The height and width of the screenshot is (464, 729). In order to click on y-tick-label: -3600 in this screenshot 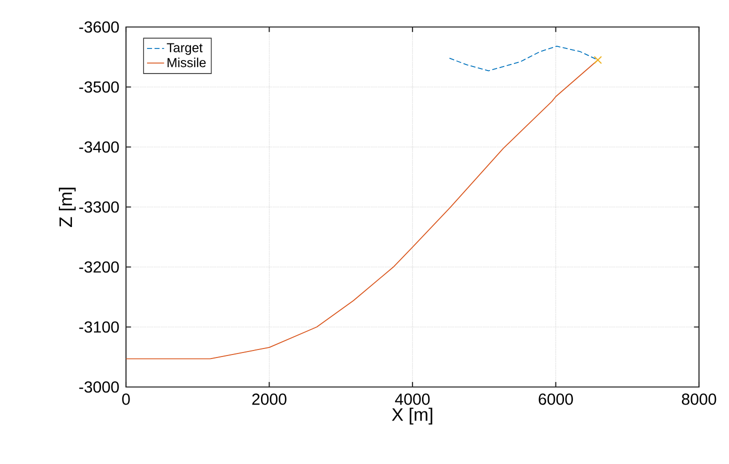, I will do `click(99, 27)`.